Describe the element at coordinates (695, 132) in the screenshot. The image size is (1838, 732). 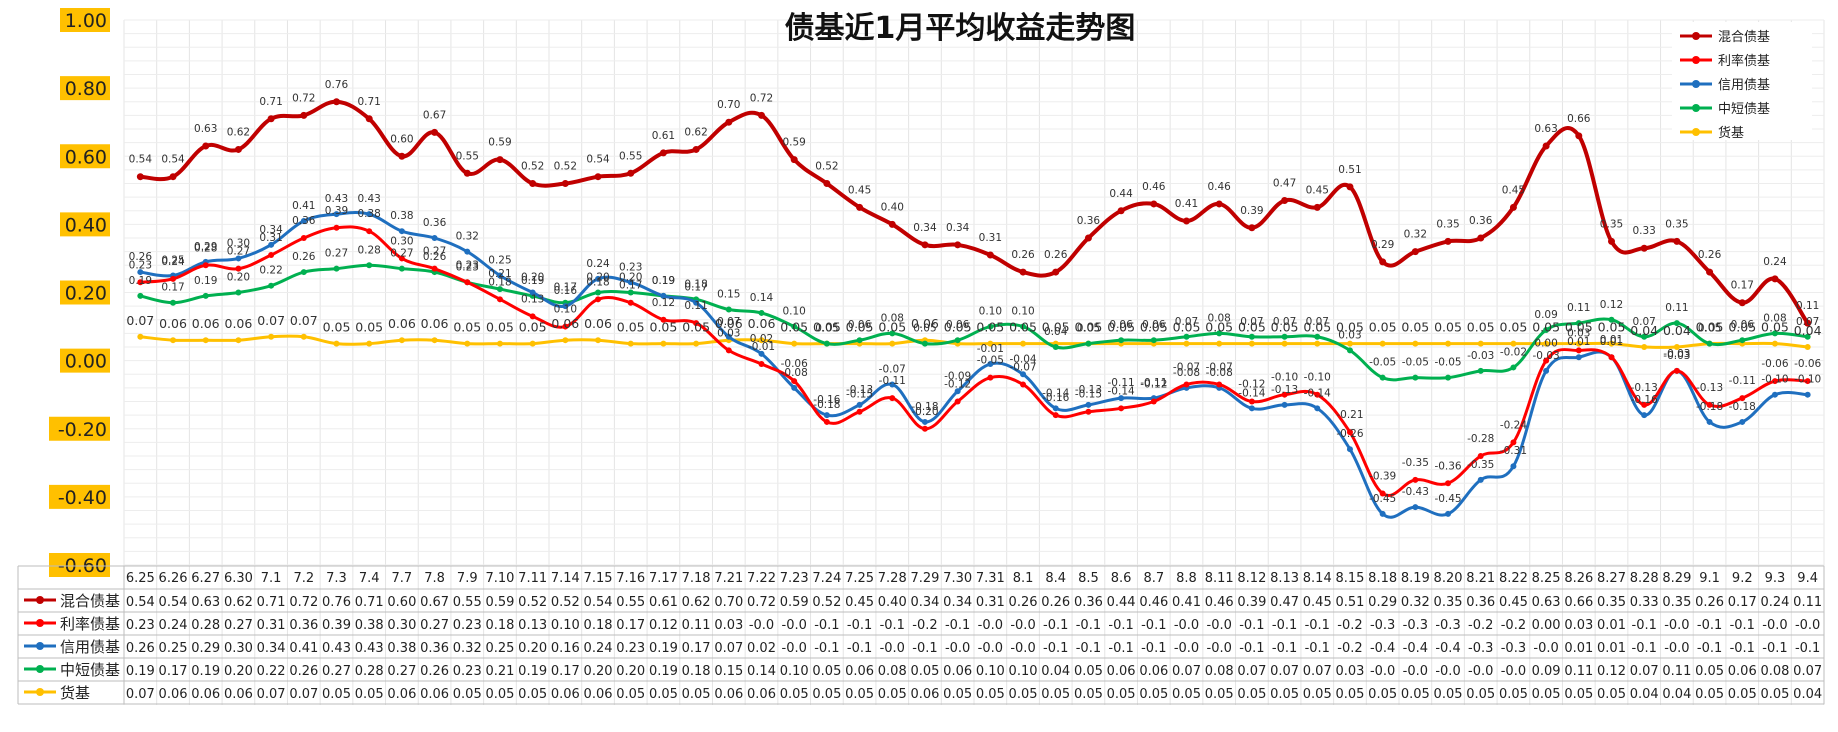
I see `data-label: 0.62` at that location.